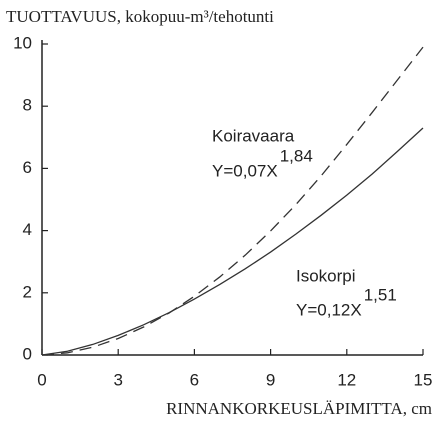  Describe the element at coordinates (299, 408) in the screenshot. I see `x-axis-label: RINNANKORKEUSLÄPIMITTA, cm` at that location.